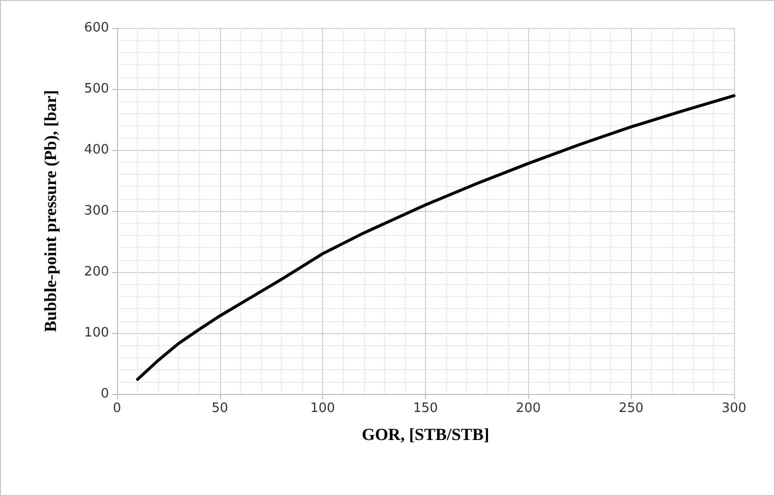  I want to click on y-tick-label: 400, so click(96, 150).